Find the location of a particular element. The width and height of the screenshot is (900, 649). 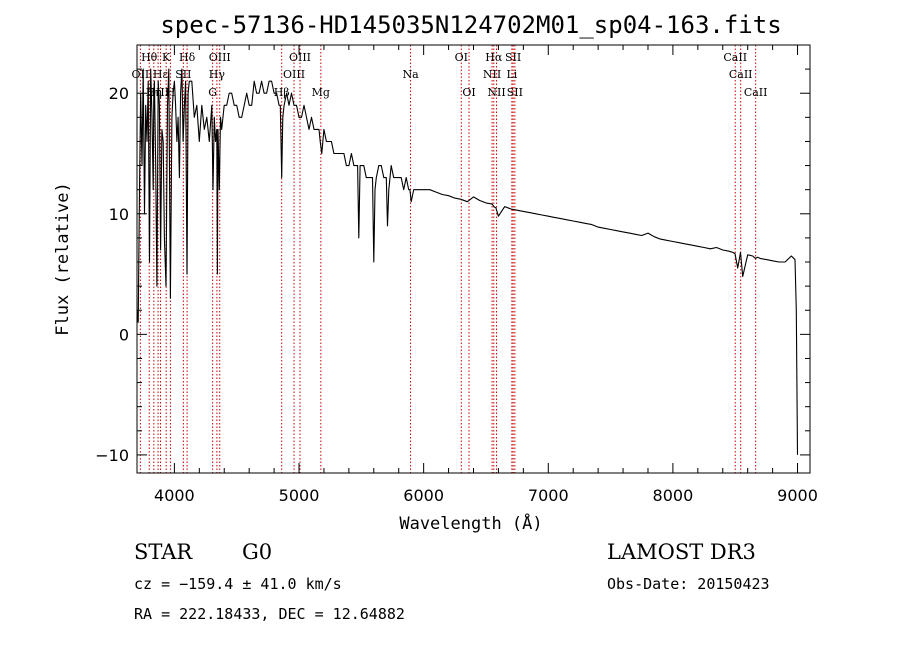

line-label-K: K is located at coordinates (166, 57).